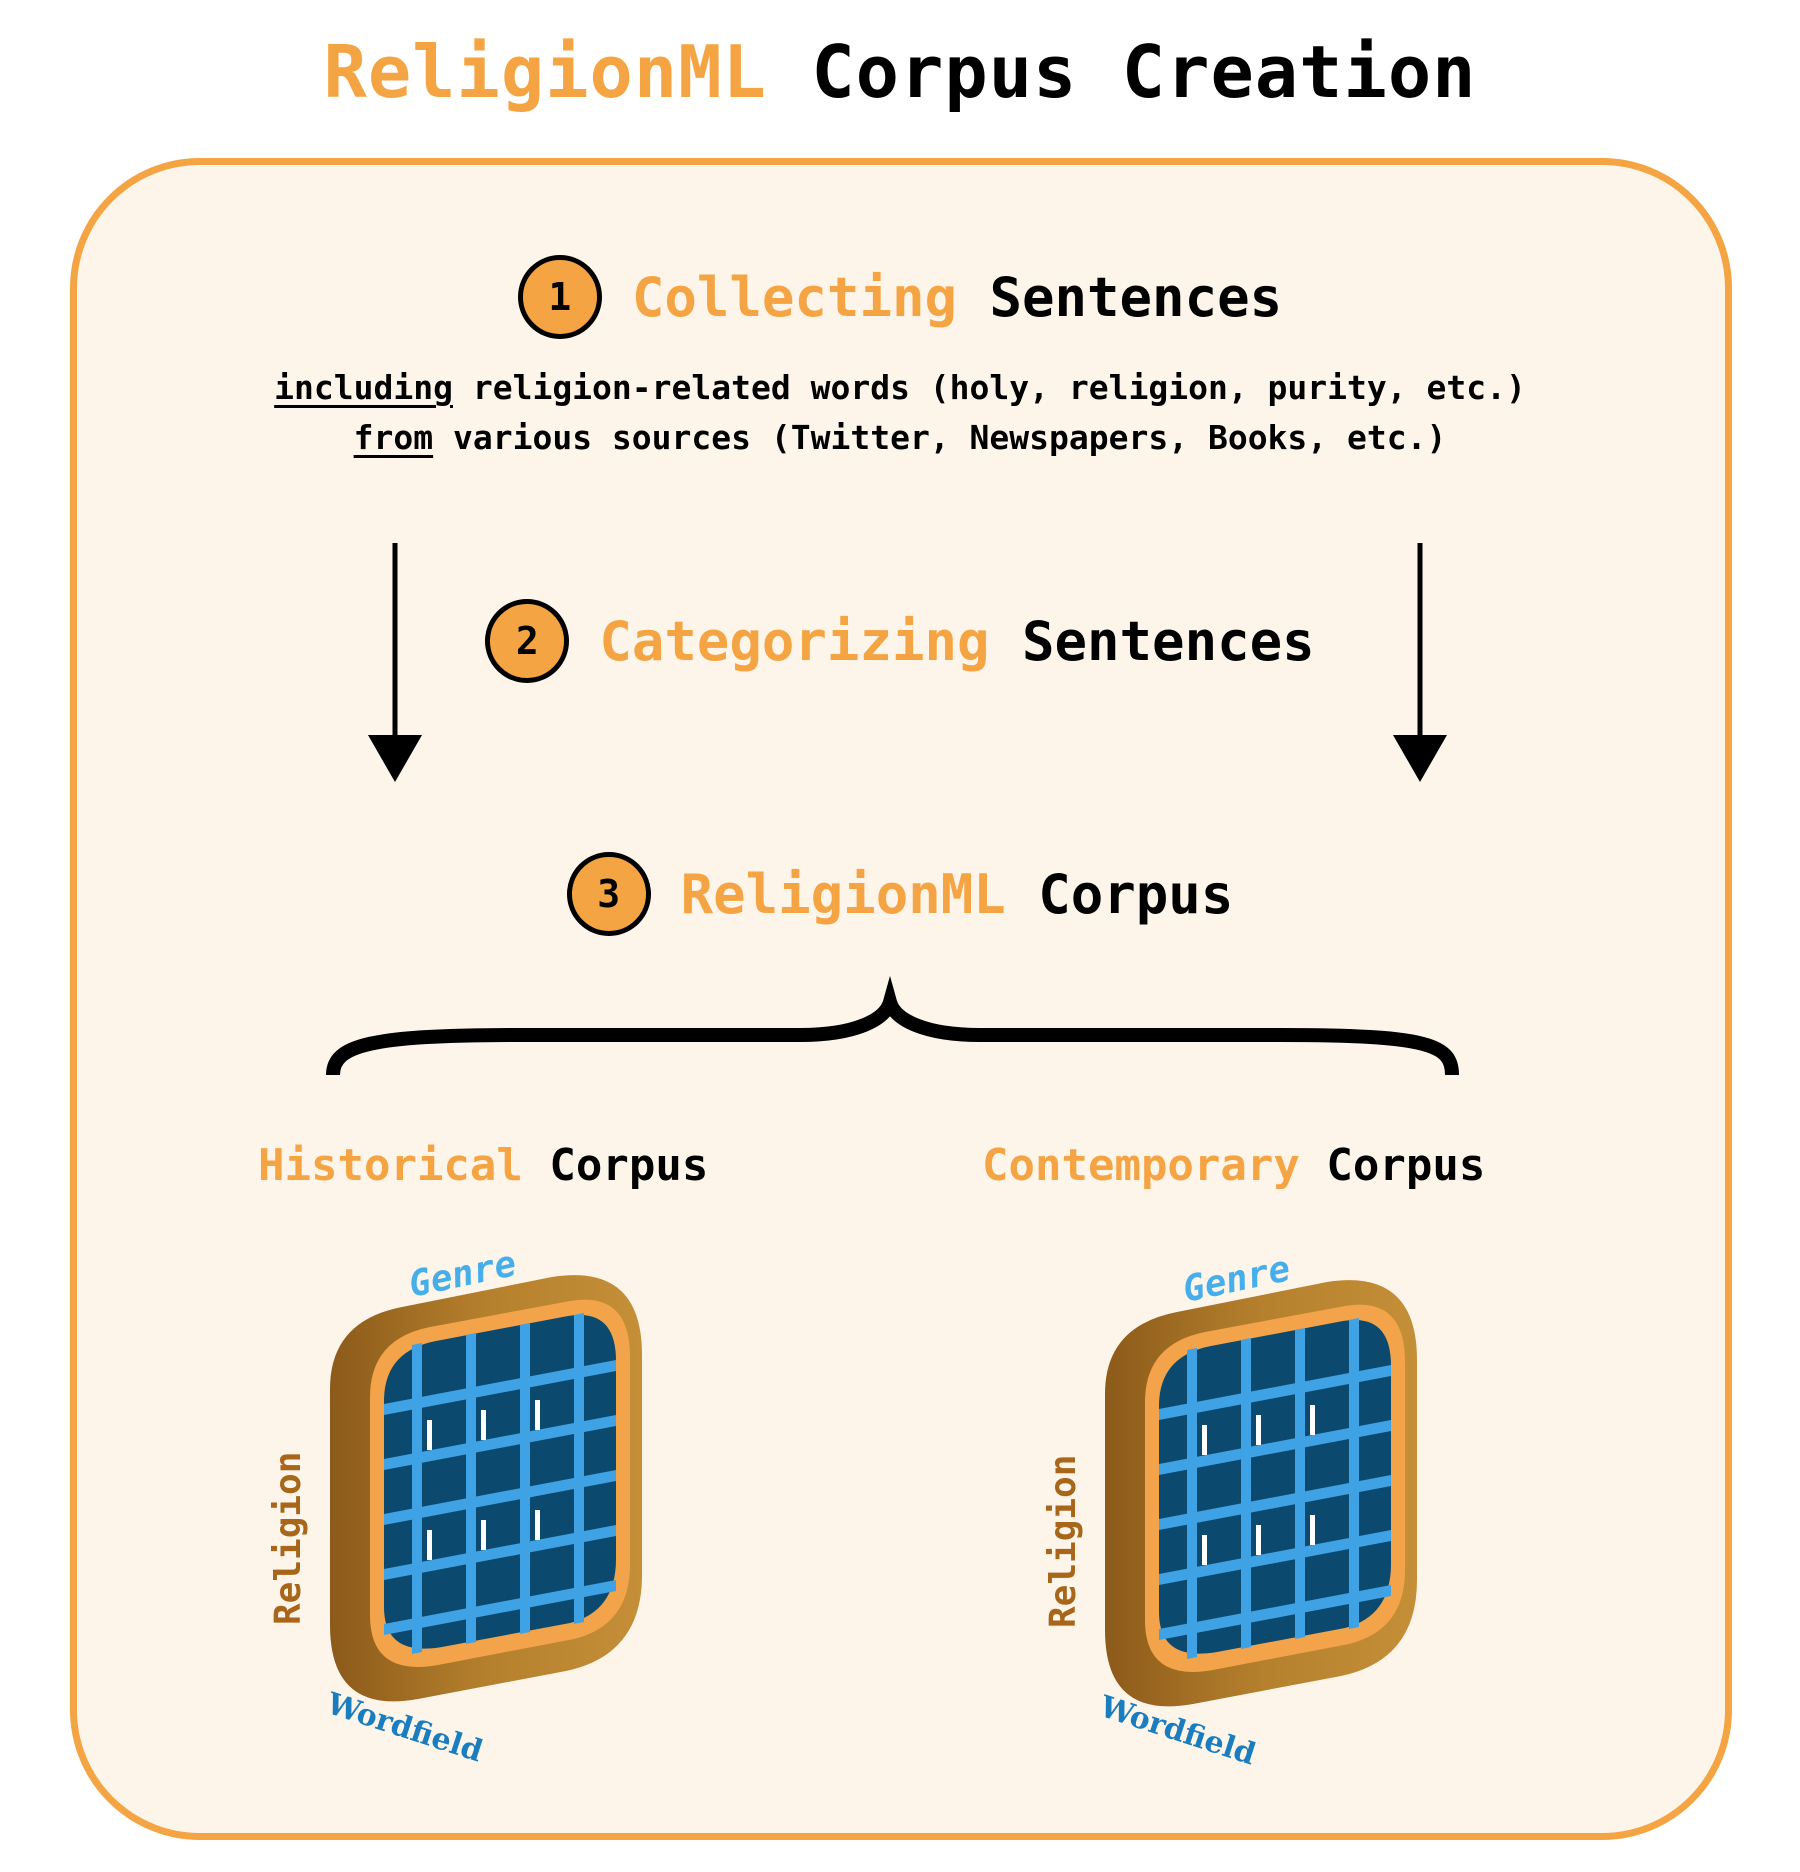 The width and height of the screenshot is (1800, 1872). I want to click on contemporary-corpus-title: Contemporary Corpus, so click(1233, 1165).